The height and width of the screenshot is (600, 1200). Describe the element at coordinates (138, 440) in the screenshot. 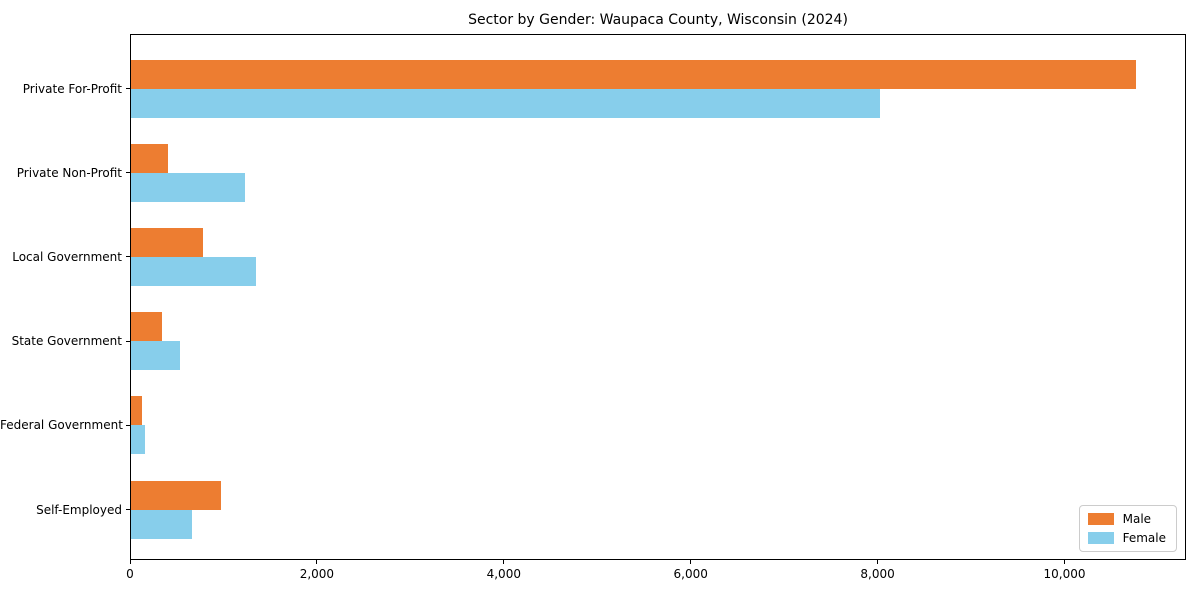

I see `bar-female-federal-government` at that location.